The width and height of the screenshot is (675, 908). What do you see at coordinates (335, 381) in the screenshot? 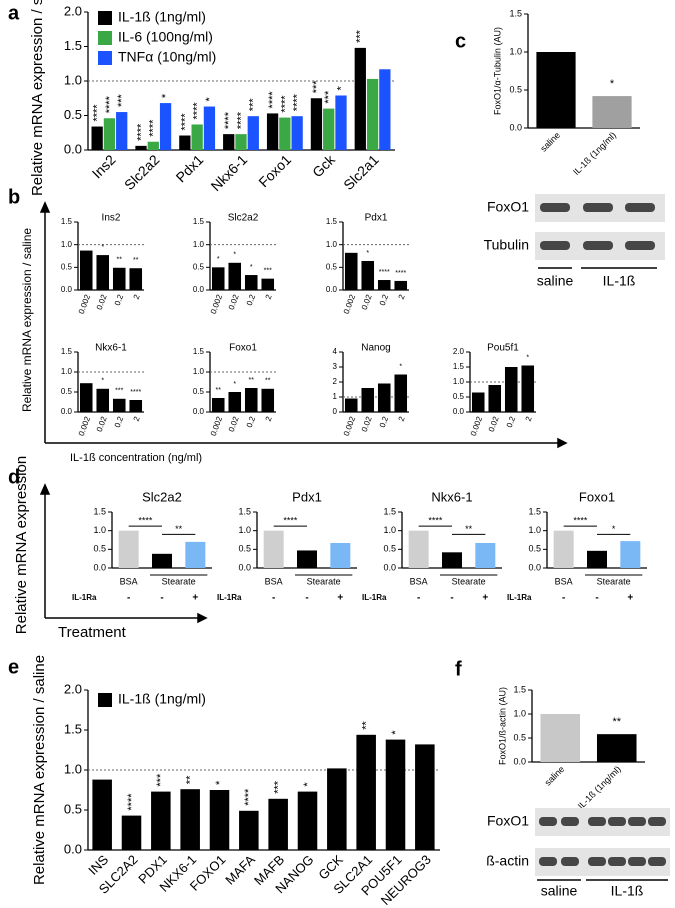
I see `y-tick-label: 2` at bounding box center [335, 381].